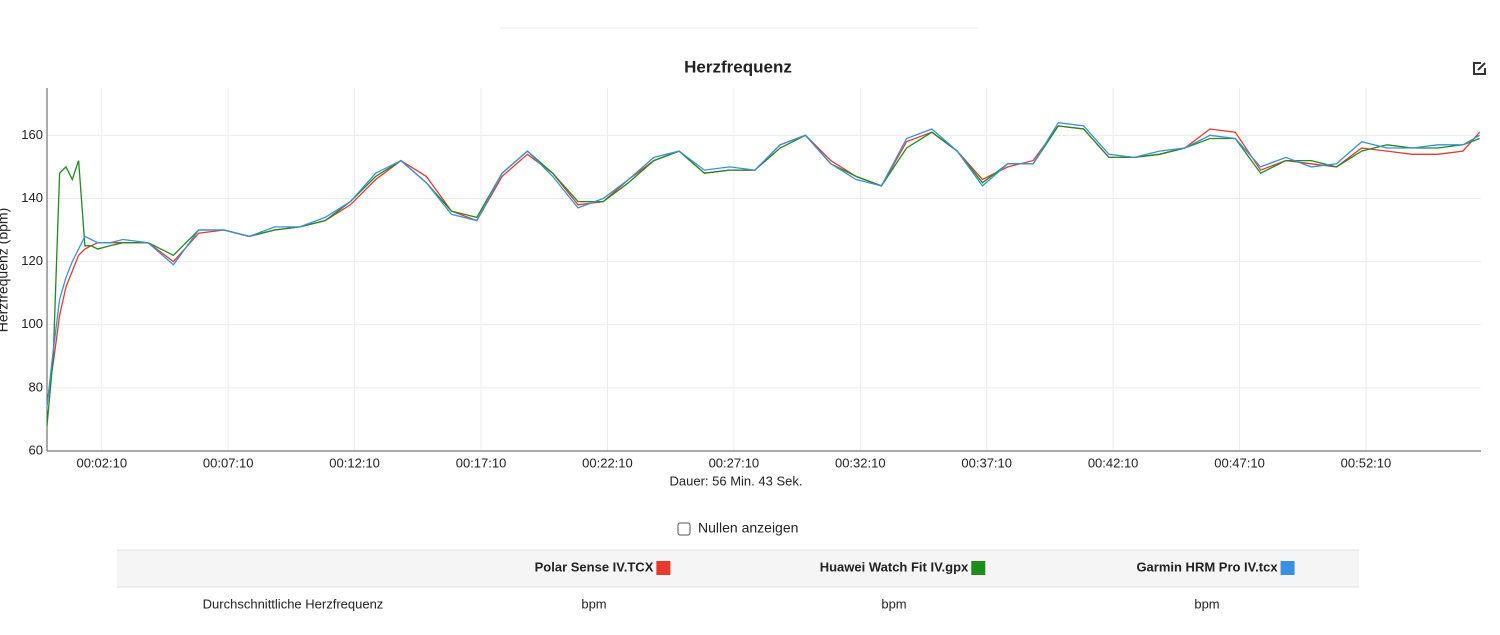 The image size is (1500, 635). Describe the element at coordinates (101, 462) in the screenshot. I see `x-tick-label: 00:02:10` at that location.